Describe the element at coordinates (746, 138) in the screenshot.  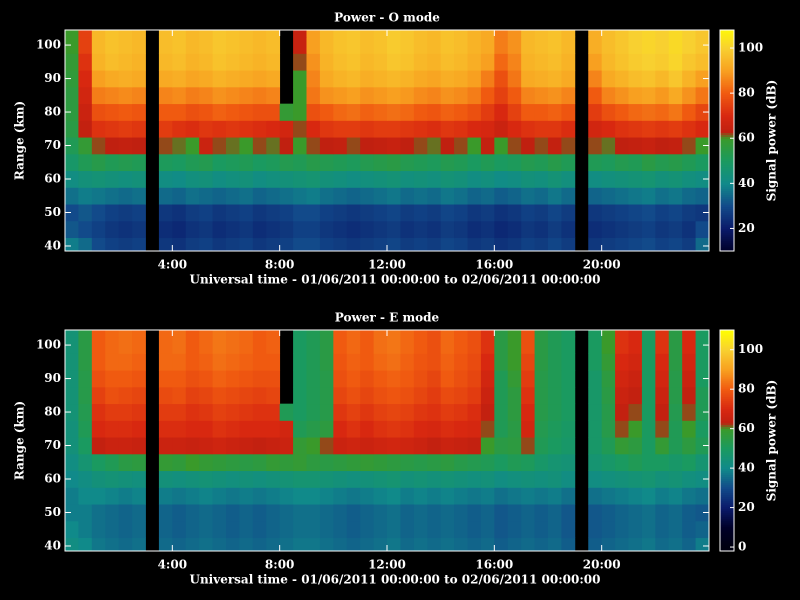
I see `colorbar-tick-label: 60` at that location.